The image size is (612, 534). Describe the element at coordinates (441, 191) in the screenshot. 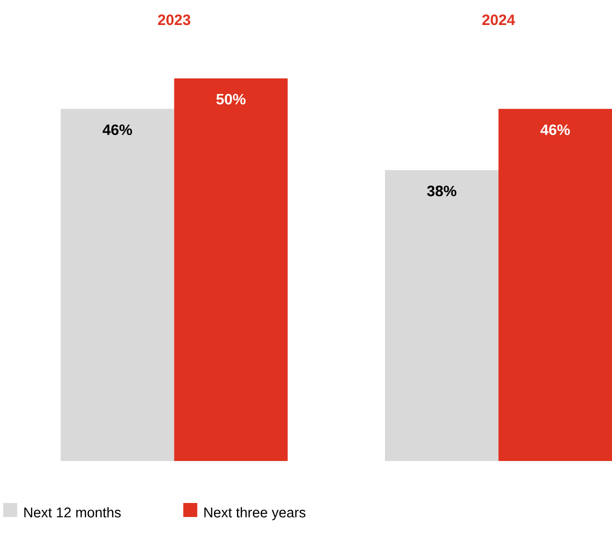

I see `data-label: 38%` at that location.